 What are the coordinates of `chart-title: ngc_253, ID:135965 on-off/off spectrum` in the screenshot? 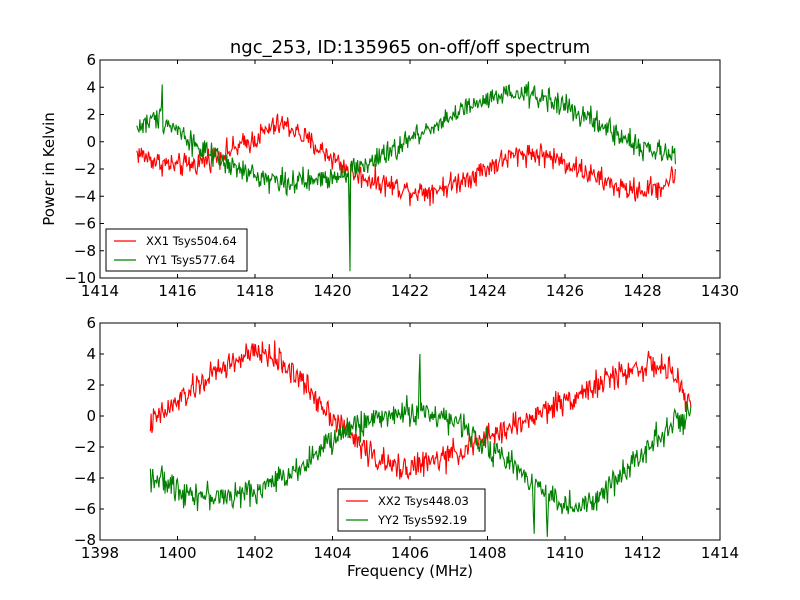 It's located at (410, 47).